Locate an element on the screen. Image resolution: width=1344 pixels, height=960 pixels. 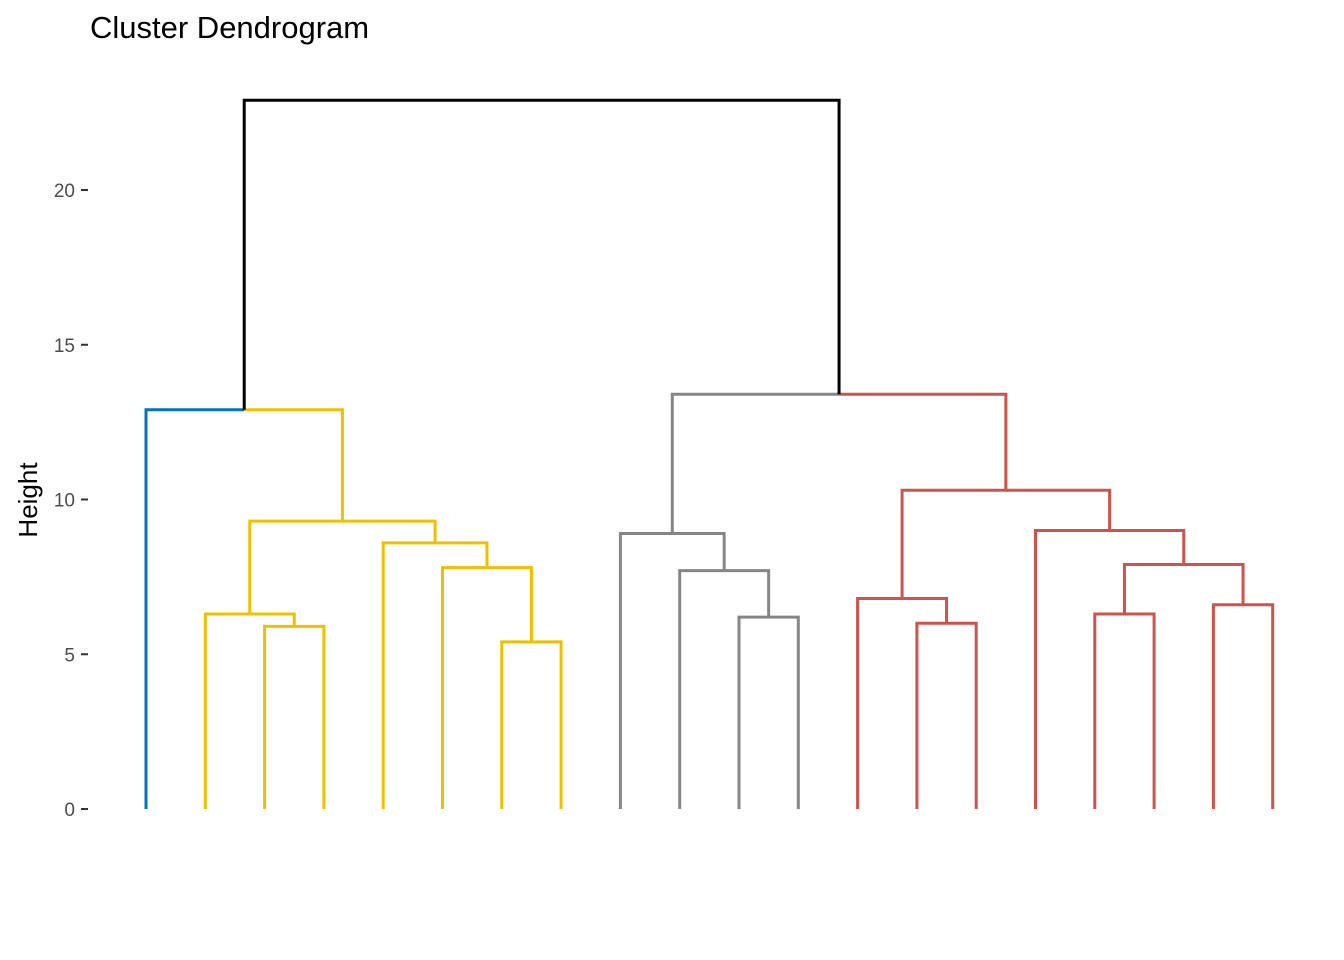
chart-title: Cluster Dendrogram is located at coordinates (230, 27).